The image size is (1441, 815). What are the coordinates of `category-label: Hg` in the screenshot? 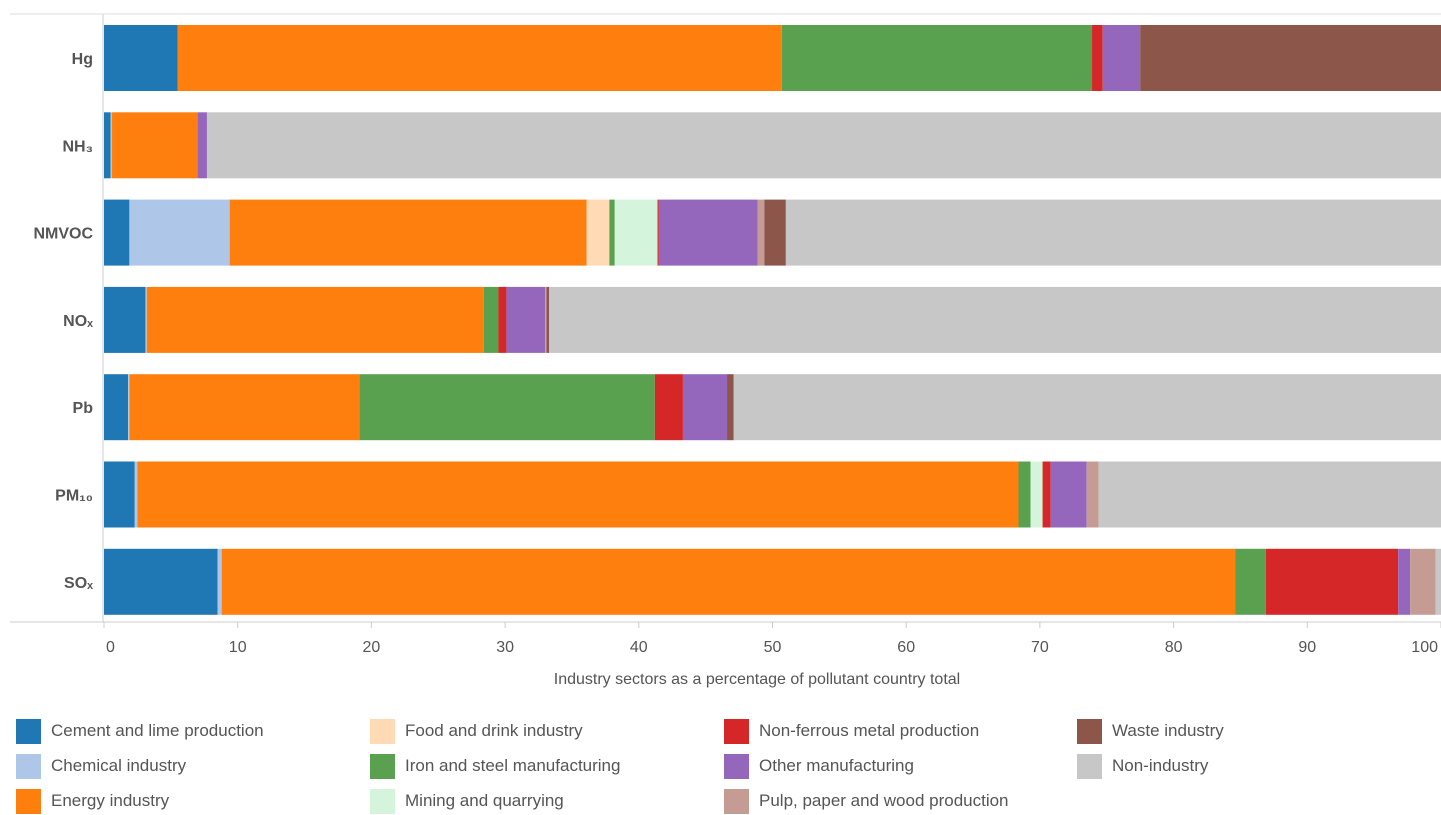 It's located at (82, 59).